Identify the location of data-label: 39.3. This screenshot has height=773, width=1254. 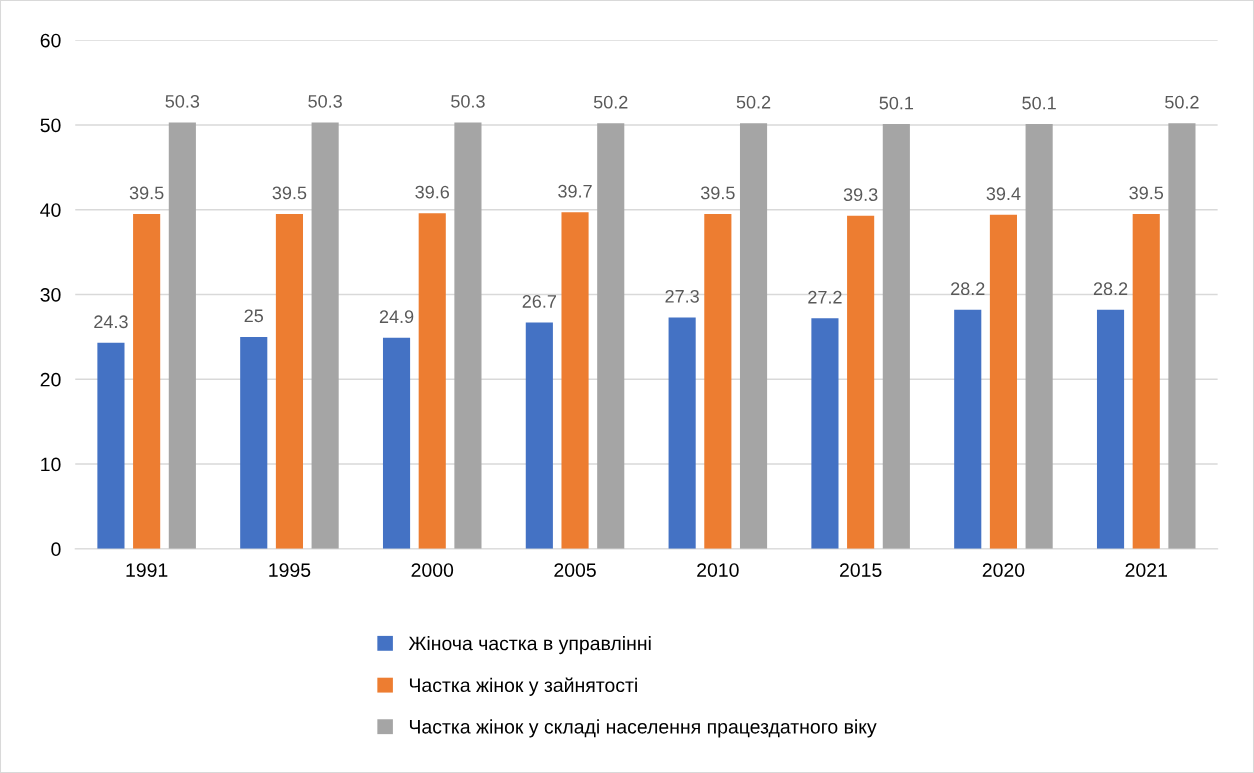
(860, 194).